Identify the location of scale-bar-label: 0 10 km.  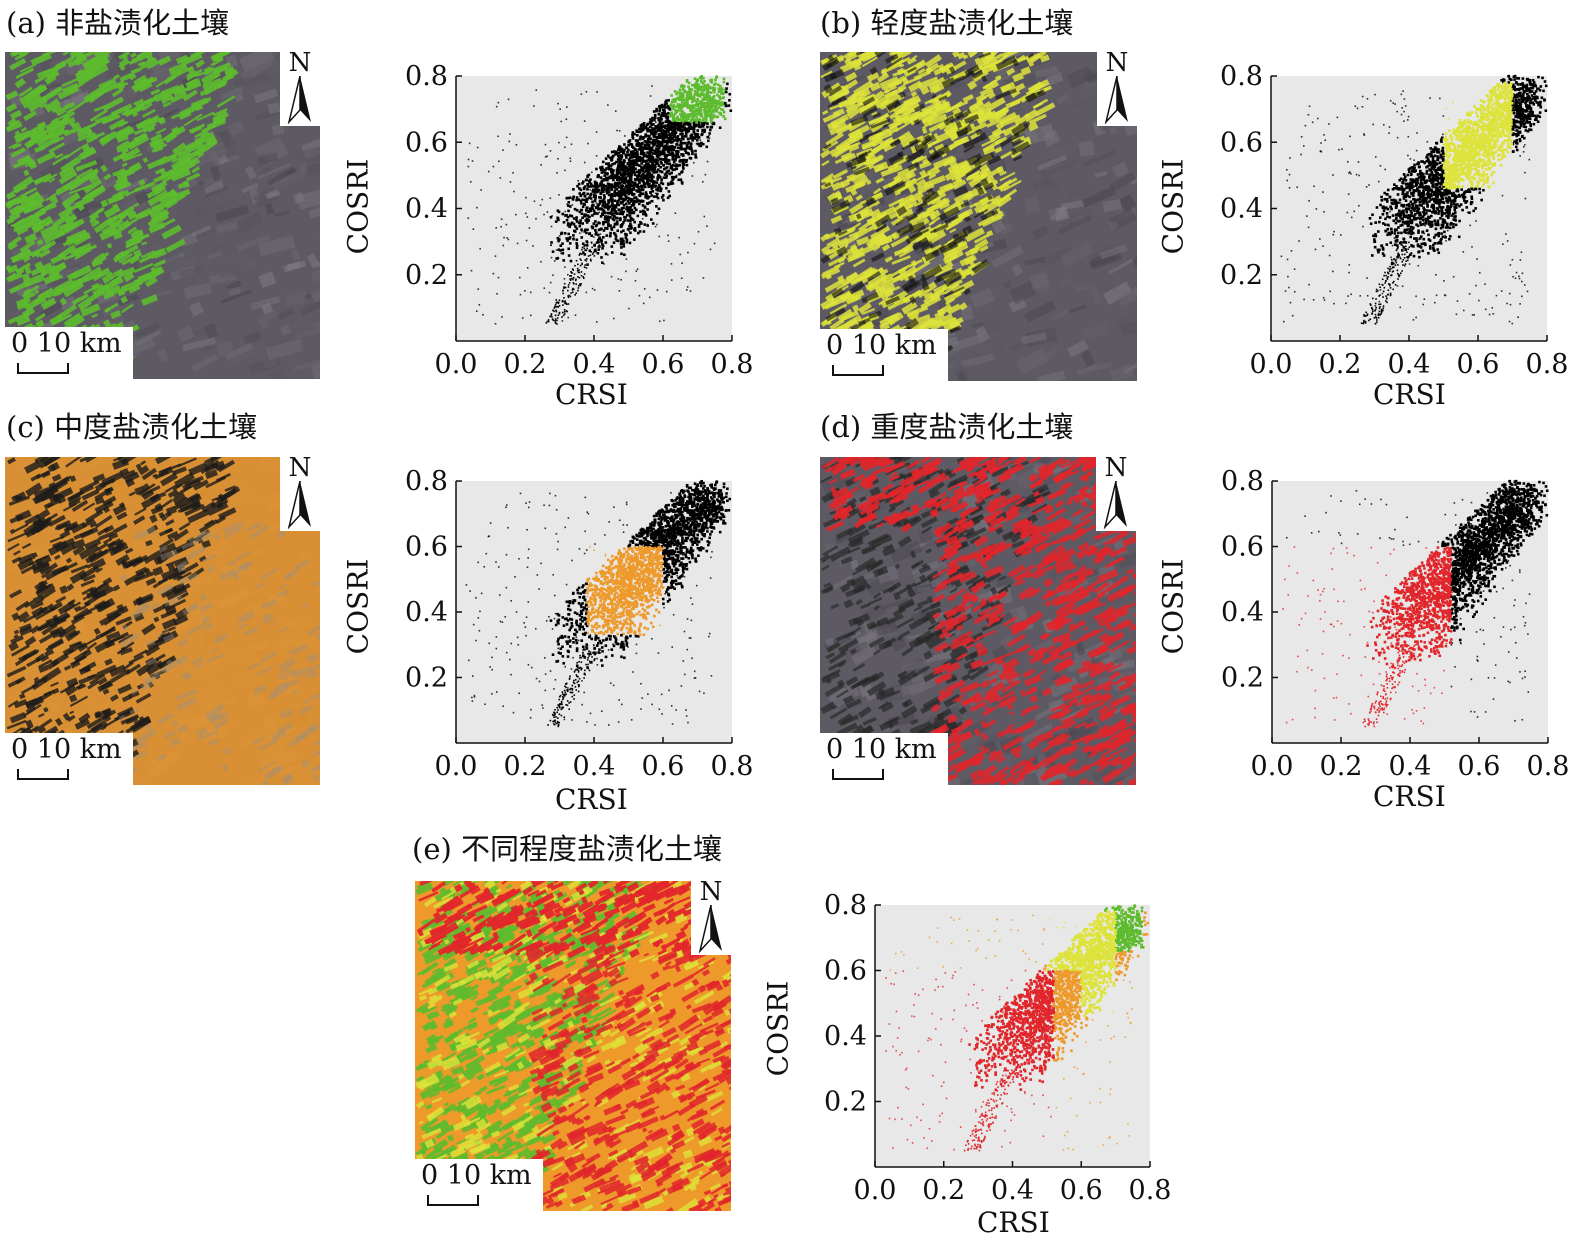
(881, 346).